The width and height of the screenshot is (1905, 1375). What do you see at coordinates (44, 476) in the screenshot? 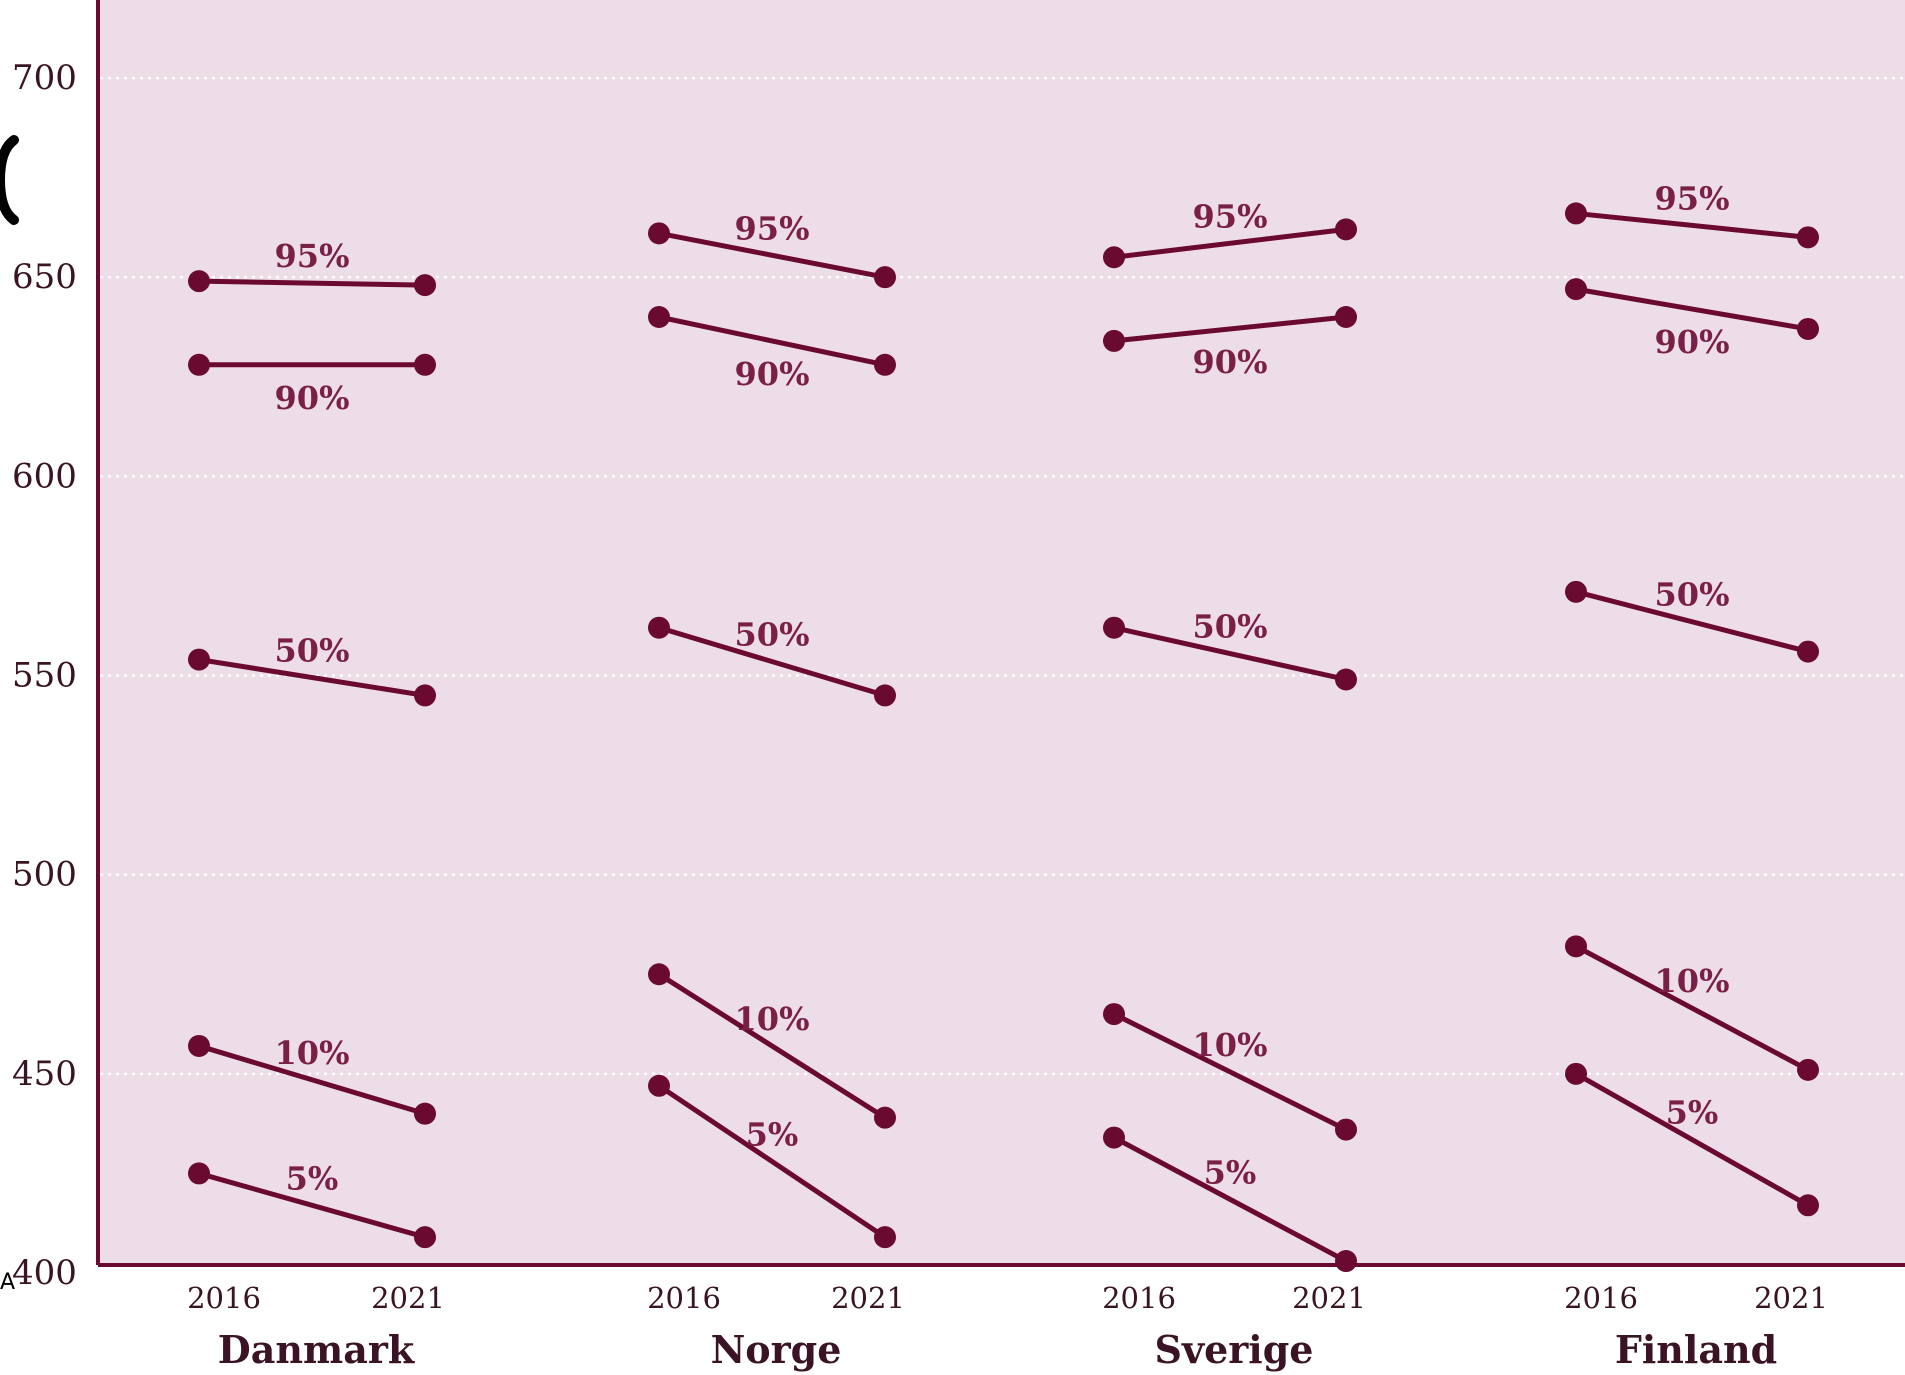
I see `y-tick-label: 600` at bounding box center [44, 476].